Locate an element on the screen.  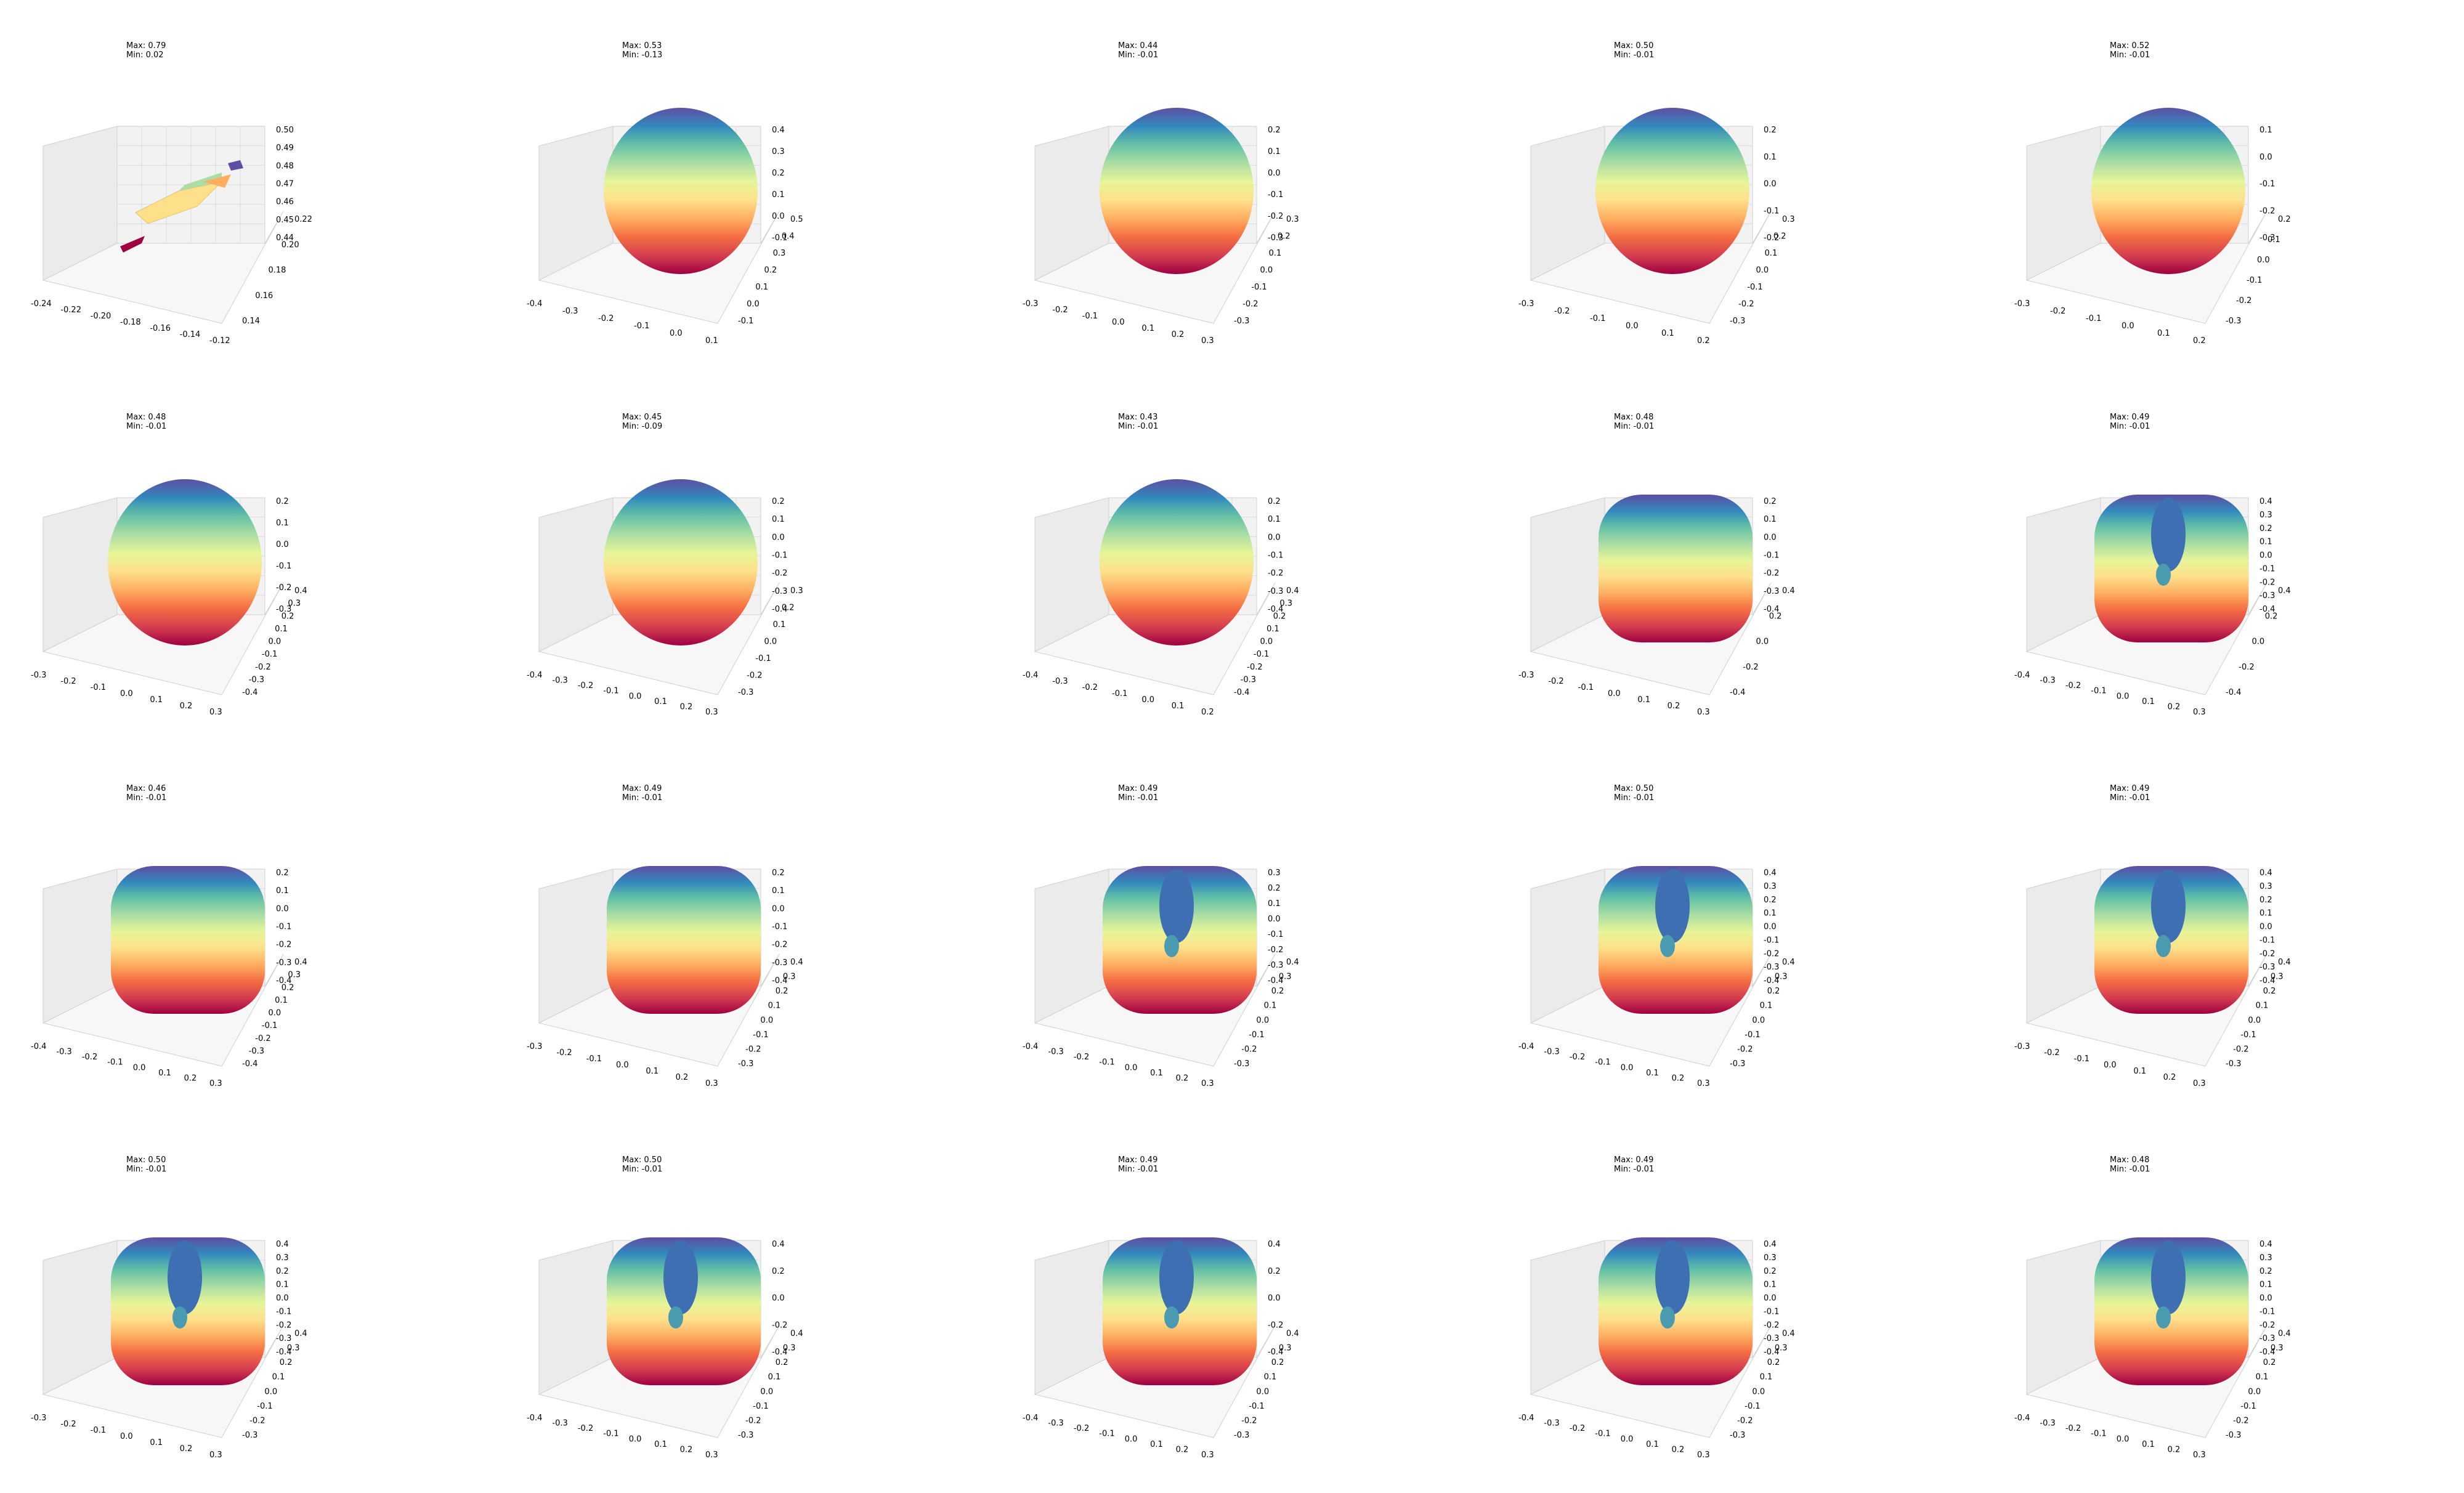
max-min-label: Max: 0.45 Min: -0.09 is located at coordinates (642, 422).